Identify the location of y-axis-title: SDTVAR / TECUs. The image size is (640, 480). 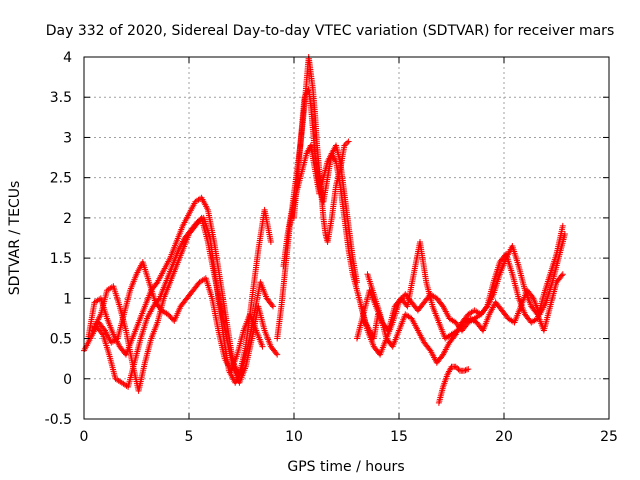
(15, 238).